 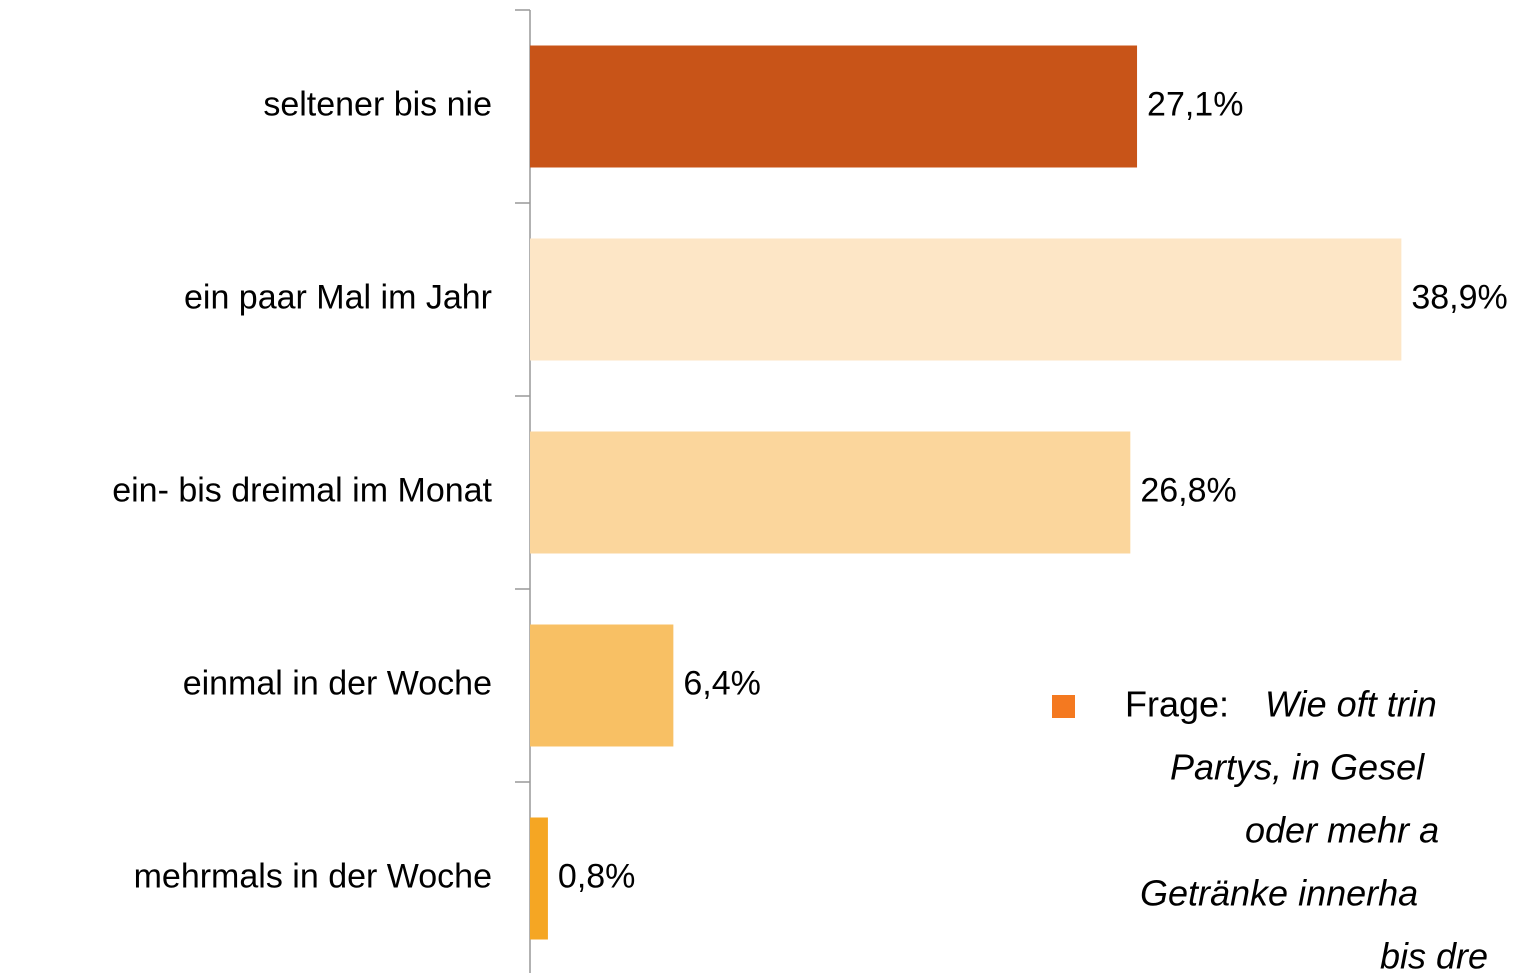 I want to click on annotation-line: Partys, in Gesel, so click(x=1297, y=767).